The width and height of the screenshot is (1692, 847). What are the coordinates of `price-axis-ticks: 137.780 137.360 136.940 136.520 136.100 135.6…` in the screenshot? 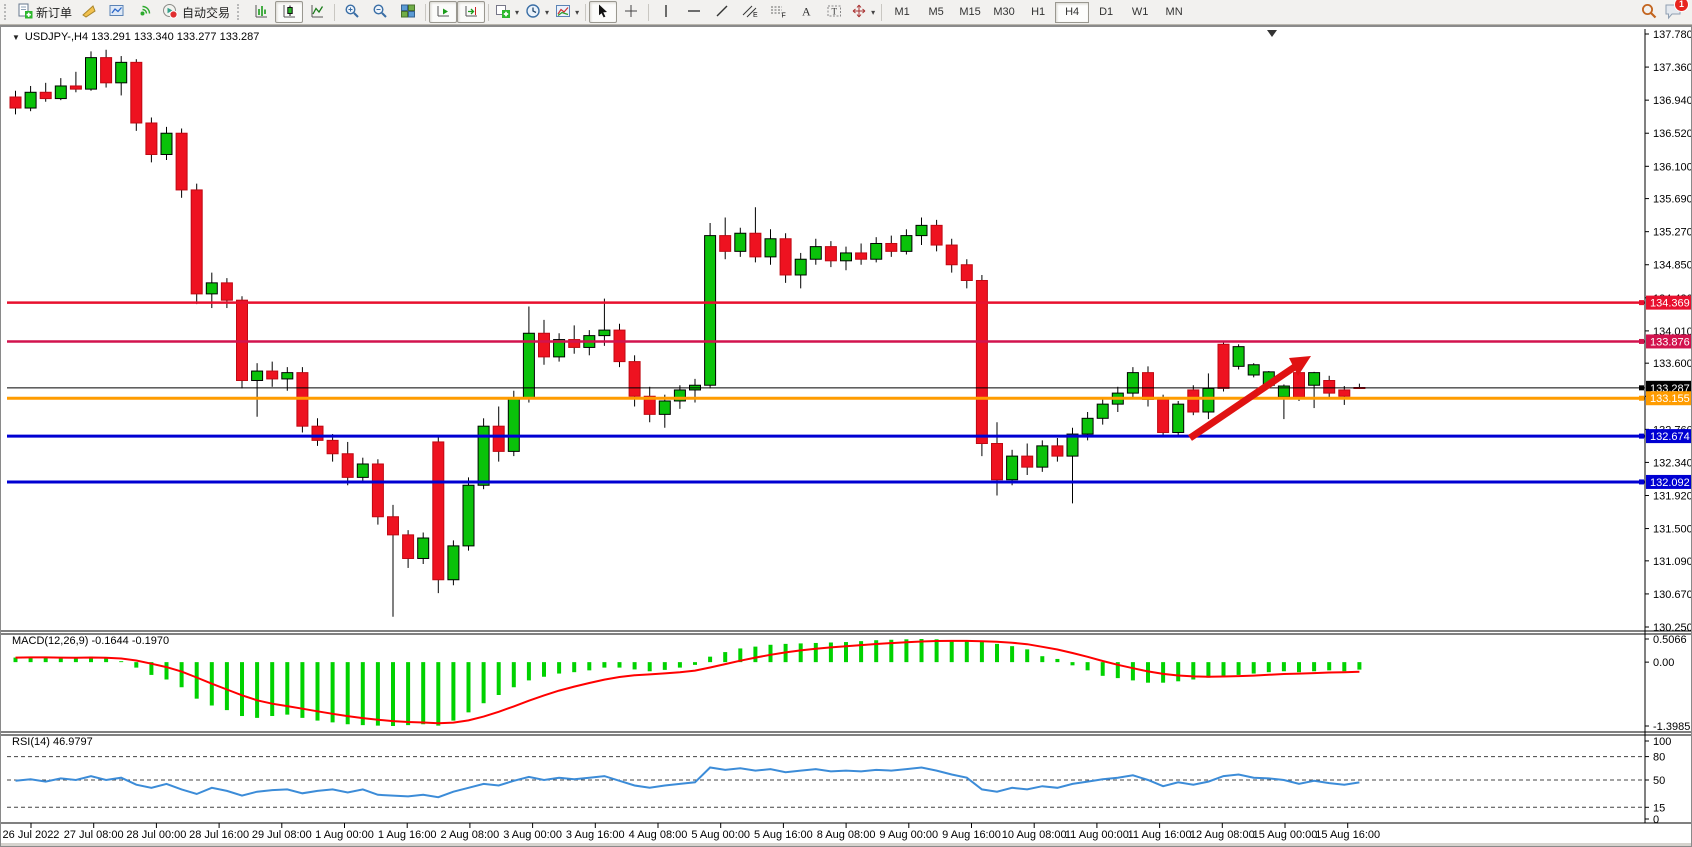 It's located at (1668, 331).